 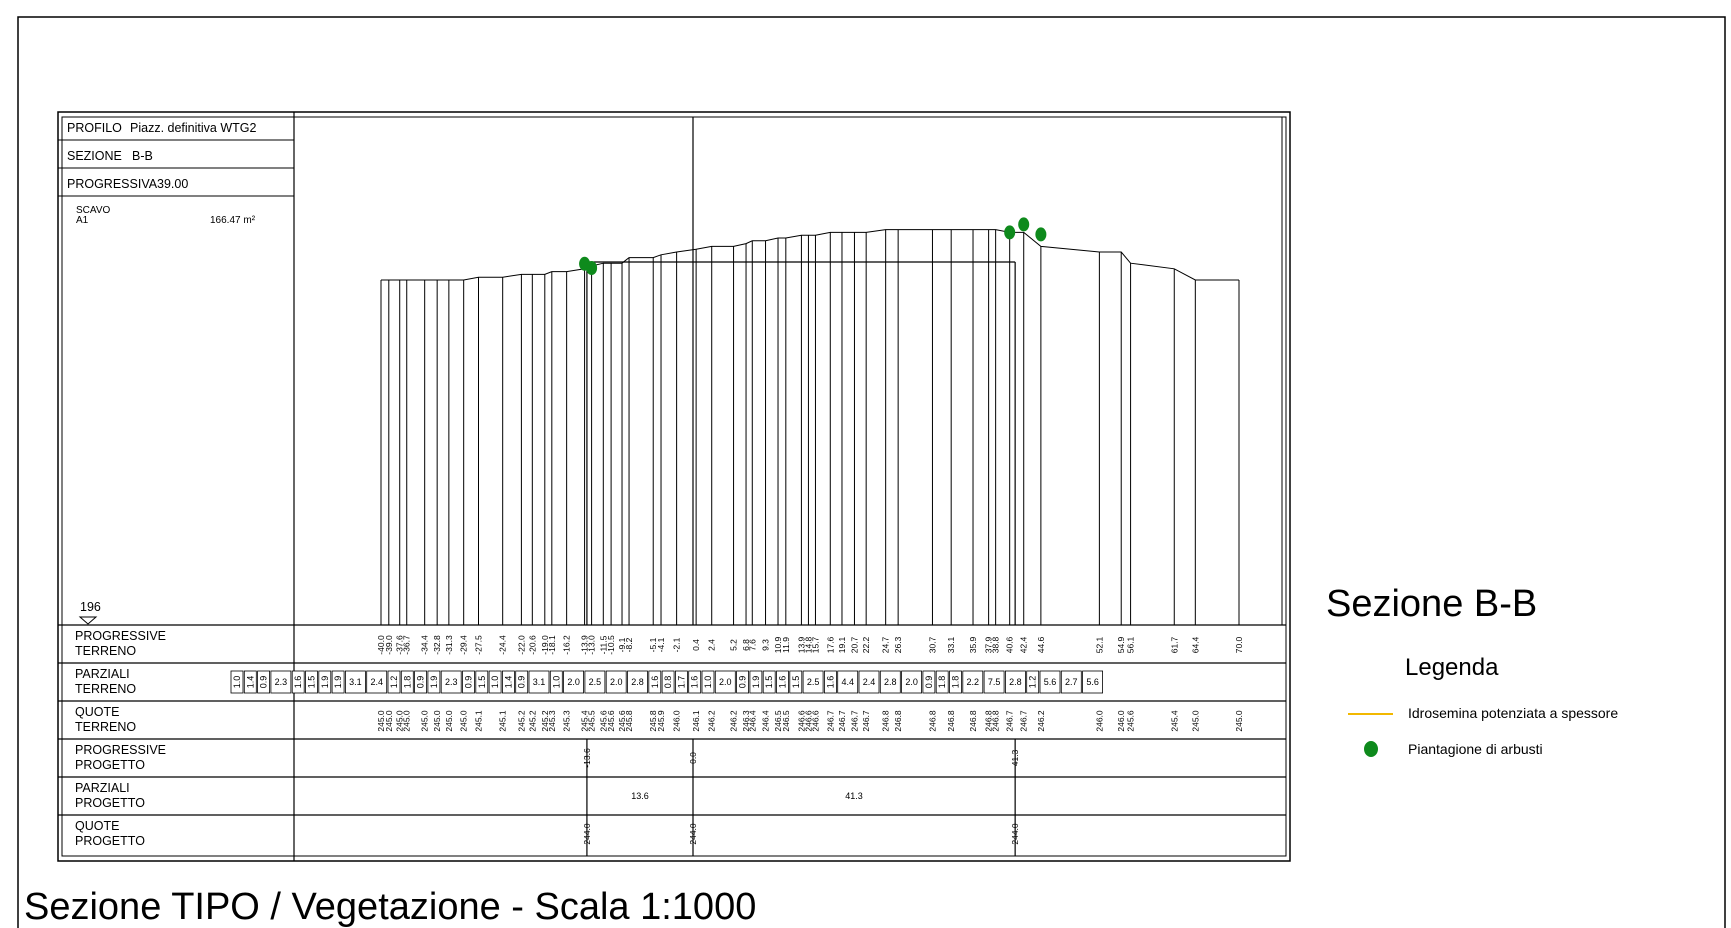 I want to click on progressive-terreno-value: 30.7, so click(x=932, y=644).